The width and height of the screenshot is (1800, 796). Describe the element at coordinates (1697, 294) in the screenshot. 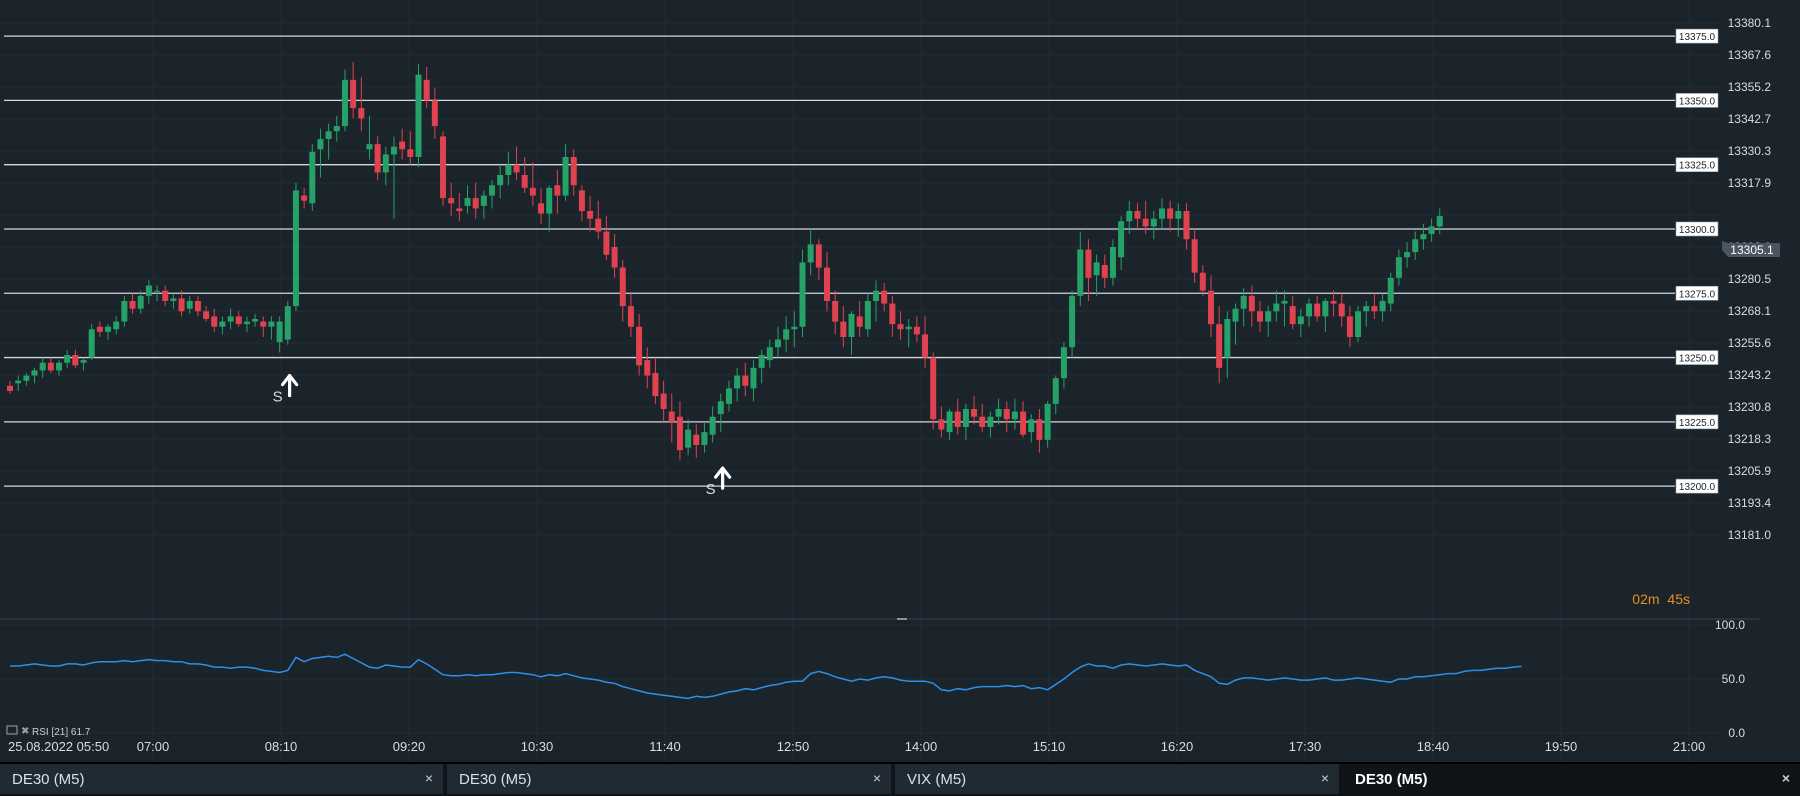

I see `level-tag-label: 13275.0` at that location.